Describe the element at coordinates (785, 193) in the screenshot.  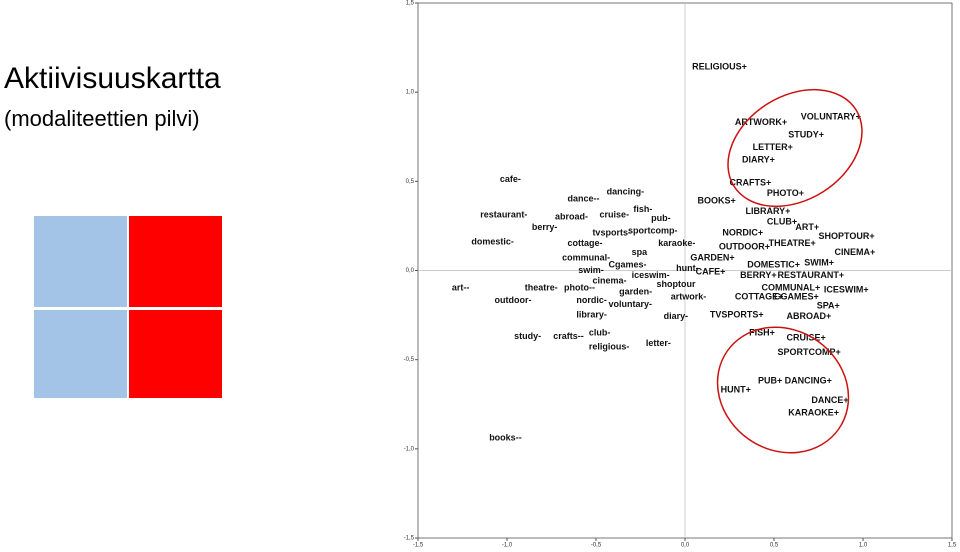
I see `point-label: PHOTO+` at that location.